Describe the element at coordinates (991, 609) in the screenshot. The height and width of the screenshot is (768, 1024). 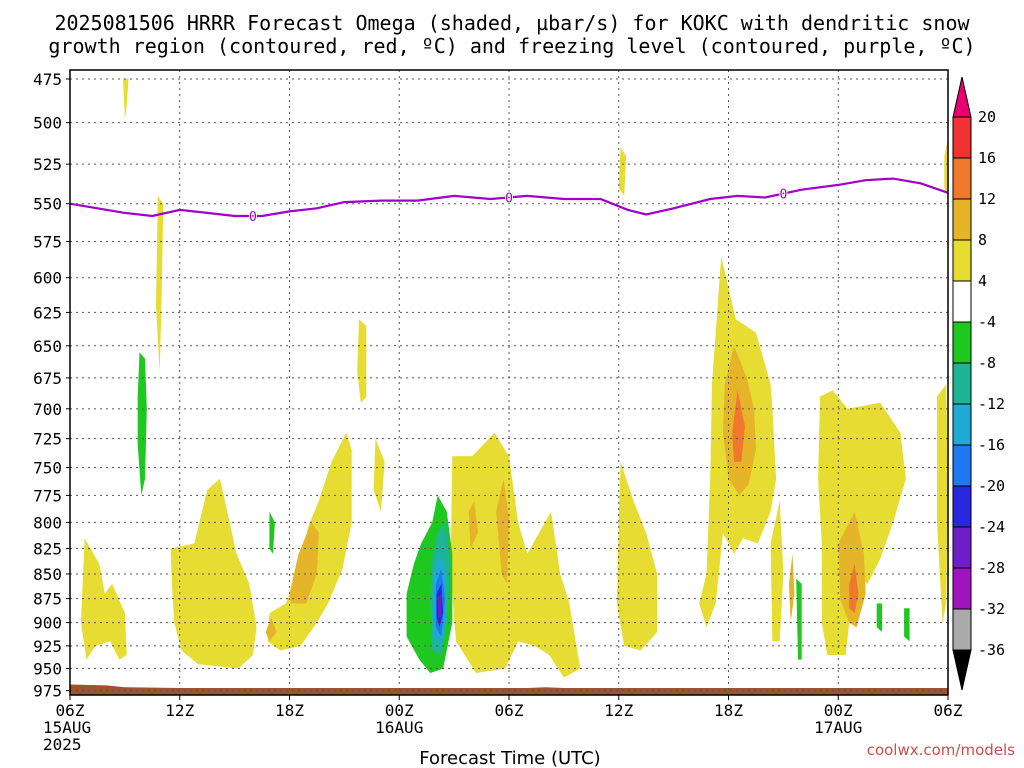
I see `colorbar-label: -32` at that location.